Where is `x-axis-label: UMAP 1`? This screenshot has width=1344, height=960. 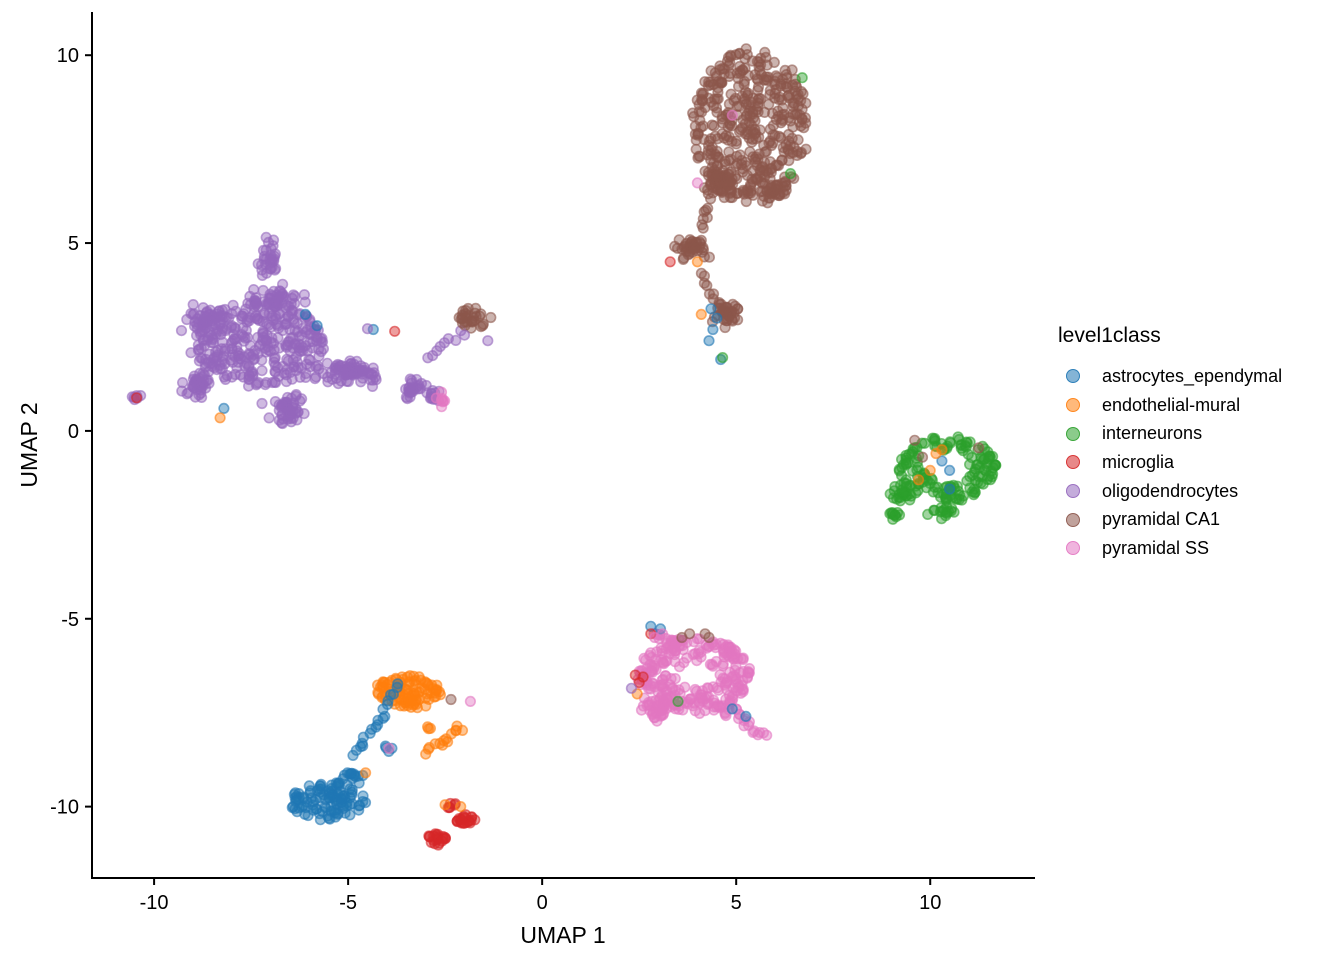 x-axis-label: UMAP 1 is located at coordinates (562, 935).